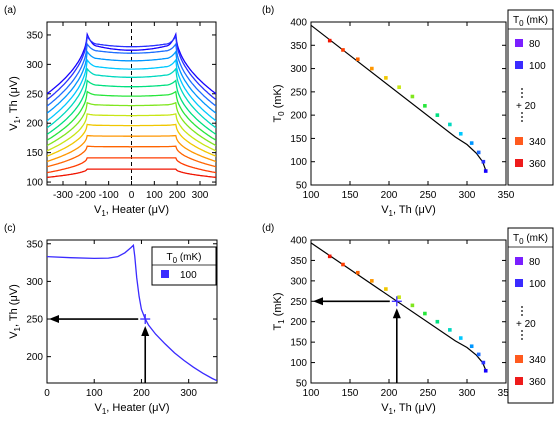 This screenshot has height=435, width=555. I want to click on legend: T0 (mK) 80 100 + 20 340 360, so click(530, 97).